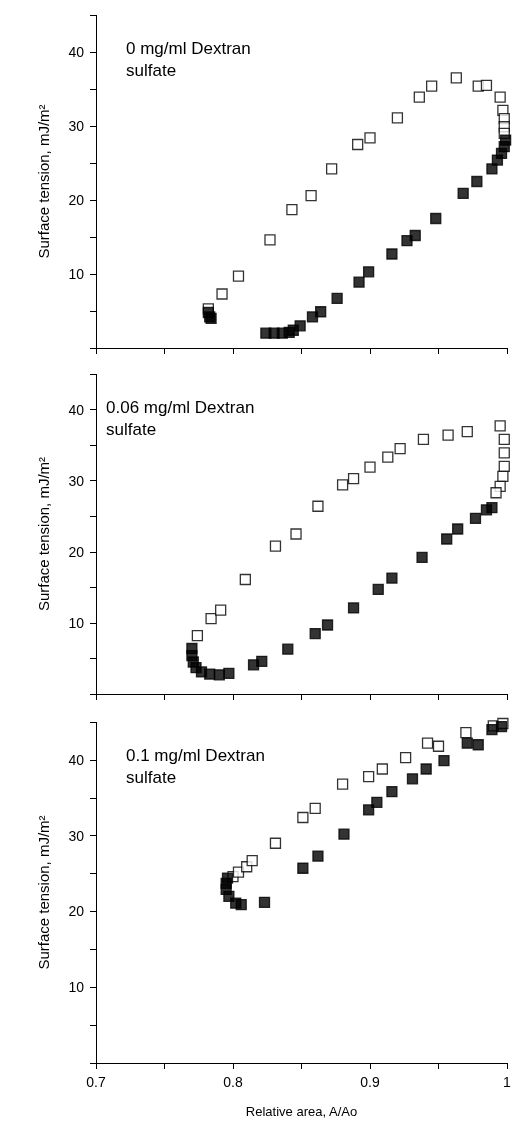 This screenshot has width=519, height=1138. I want to click on x-tick-label: 0.9, so click(370, 1082).